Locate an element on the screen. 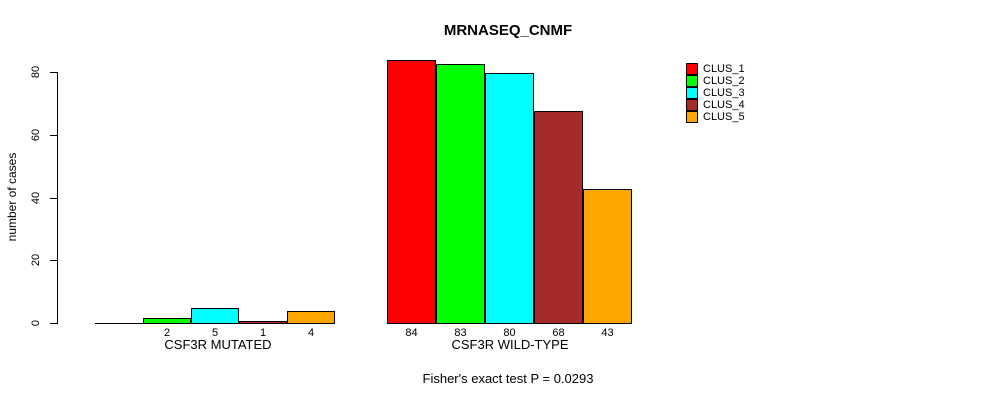 This screenshot has height=400, width=990. legend-item: CLUS_4 is located at coordinates (715, 105).